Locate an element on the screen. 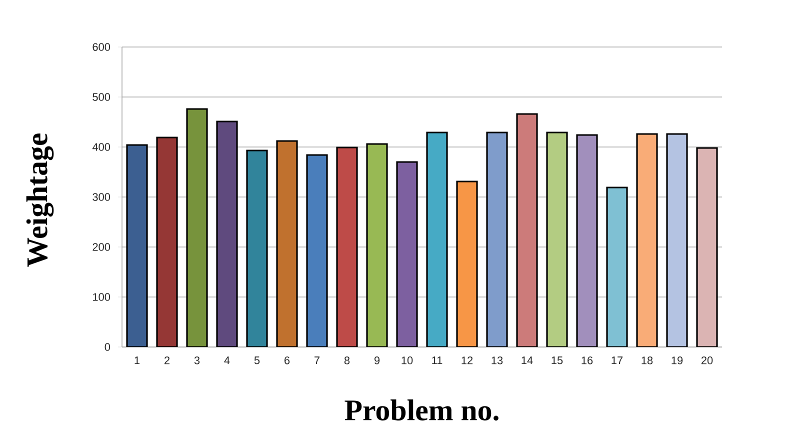  y-tick-label: 300 is located at coordinates (101, 197).